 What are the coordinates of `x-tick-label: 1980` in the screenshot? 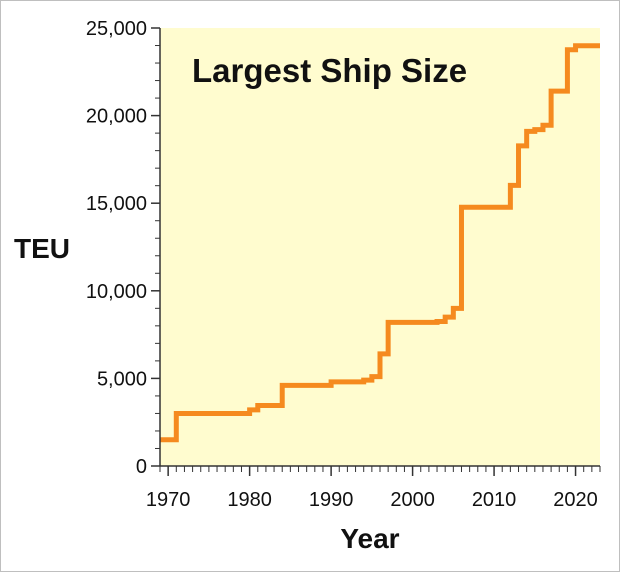 It's located at (249, 500).